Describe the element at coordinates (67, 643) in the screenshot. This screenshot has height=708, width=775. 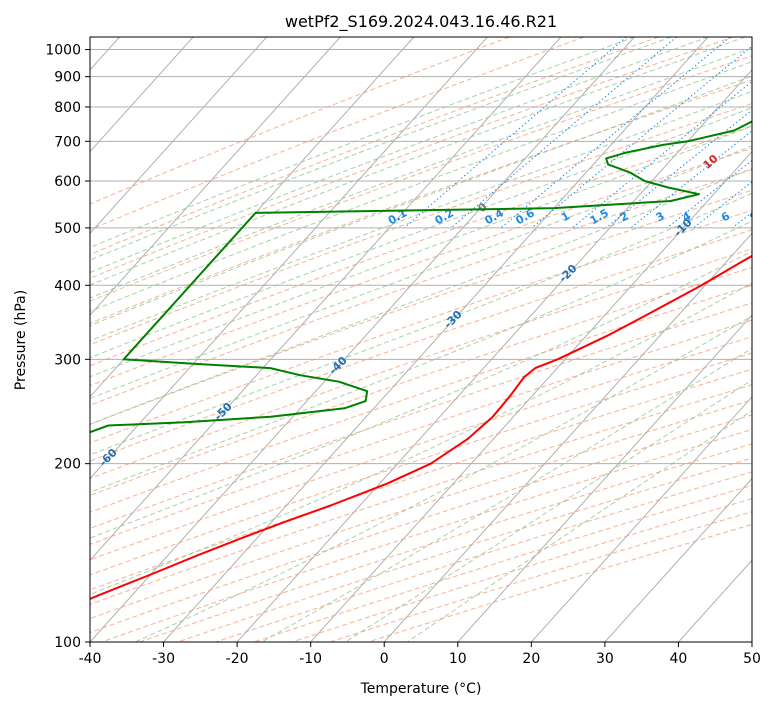
I see `y-tick-label: 100` at that location.